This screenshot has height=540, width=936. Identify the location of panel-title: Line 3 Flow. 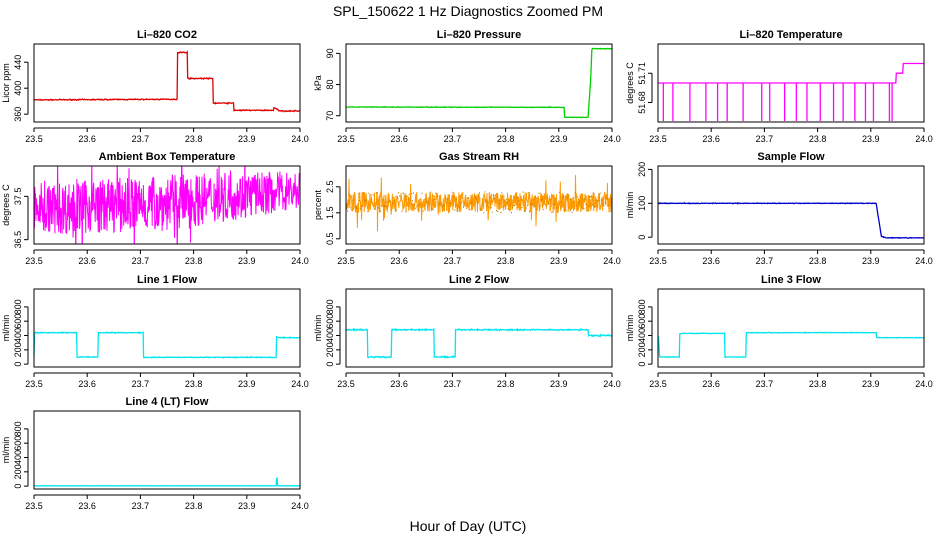
(791, 280).